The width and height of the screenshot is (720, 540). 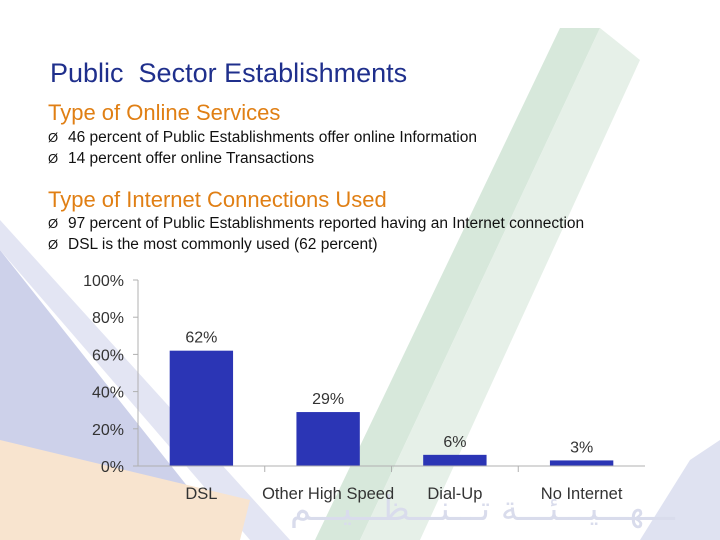 What do you see at coordinates (108, 318) in the screenshot?
I see `y-tick-label: 80%` at bounding box center [108, 318].